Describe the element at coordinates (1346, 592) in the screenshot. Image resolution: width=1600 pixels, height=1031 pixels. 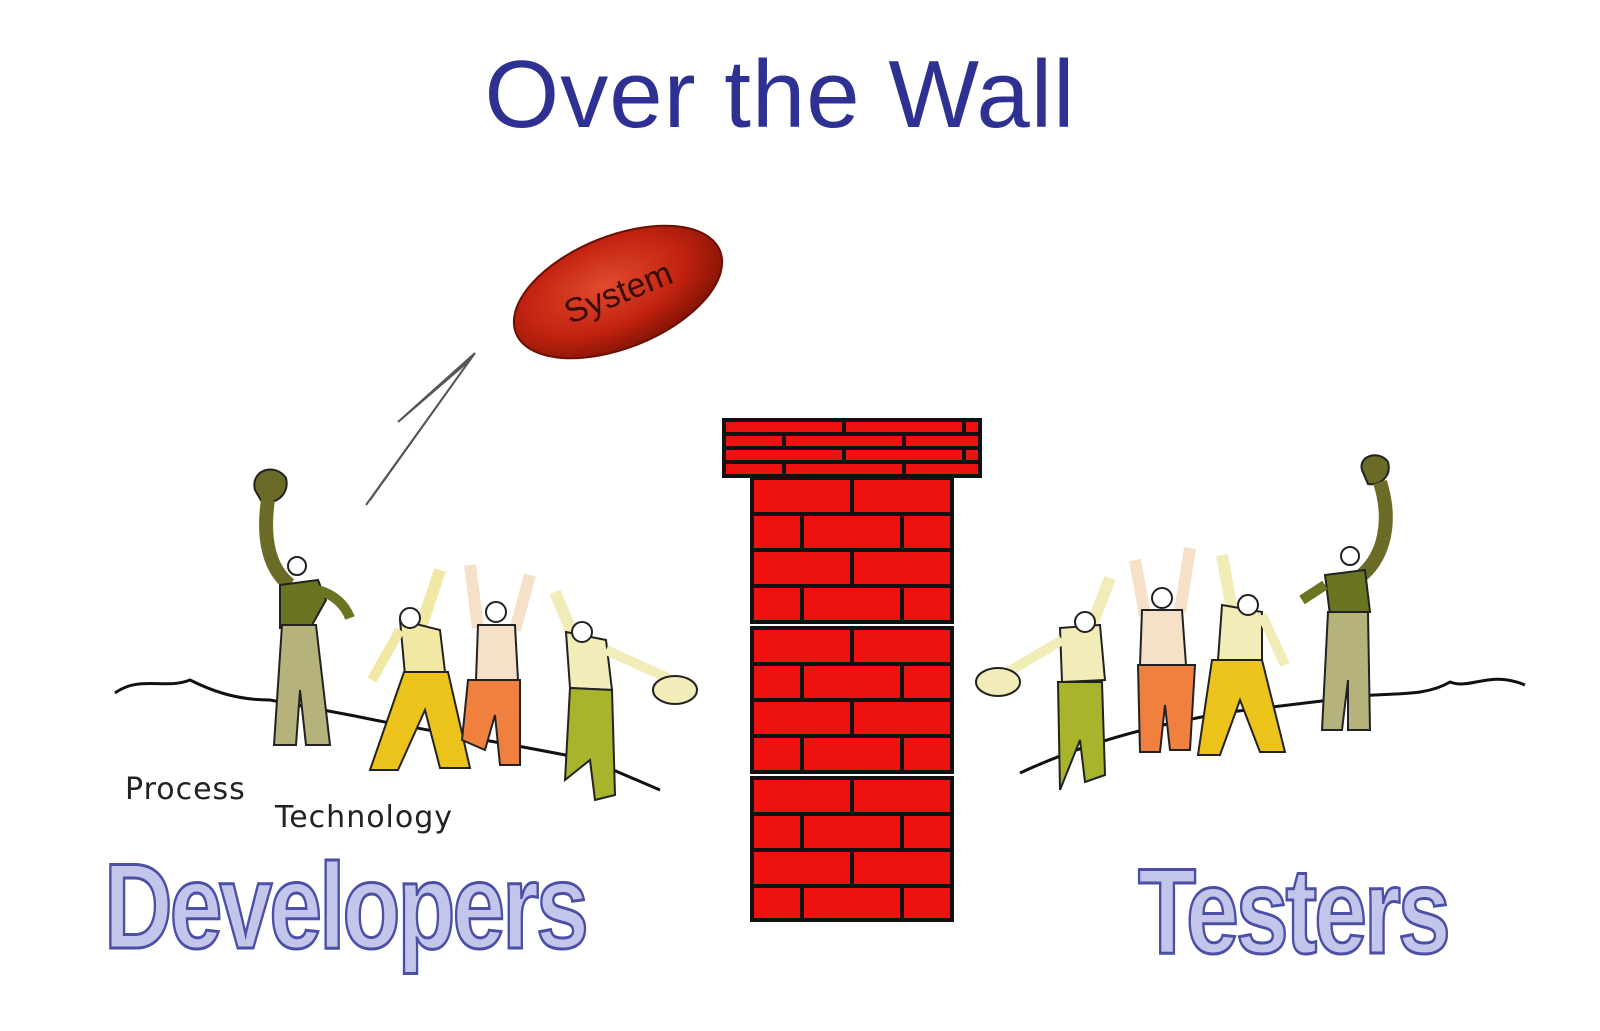
I see `tester-leader` at that location.